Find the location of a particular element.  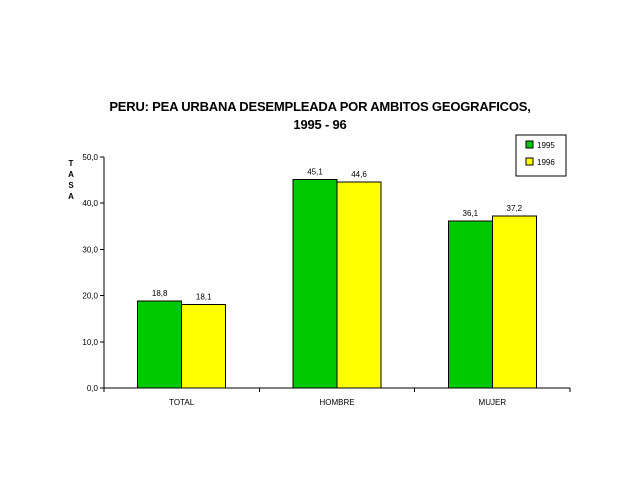

y-tick-label: 30,0 is located at coordinates (90, 249).